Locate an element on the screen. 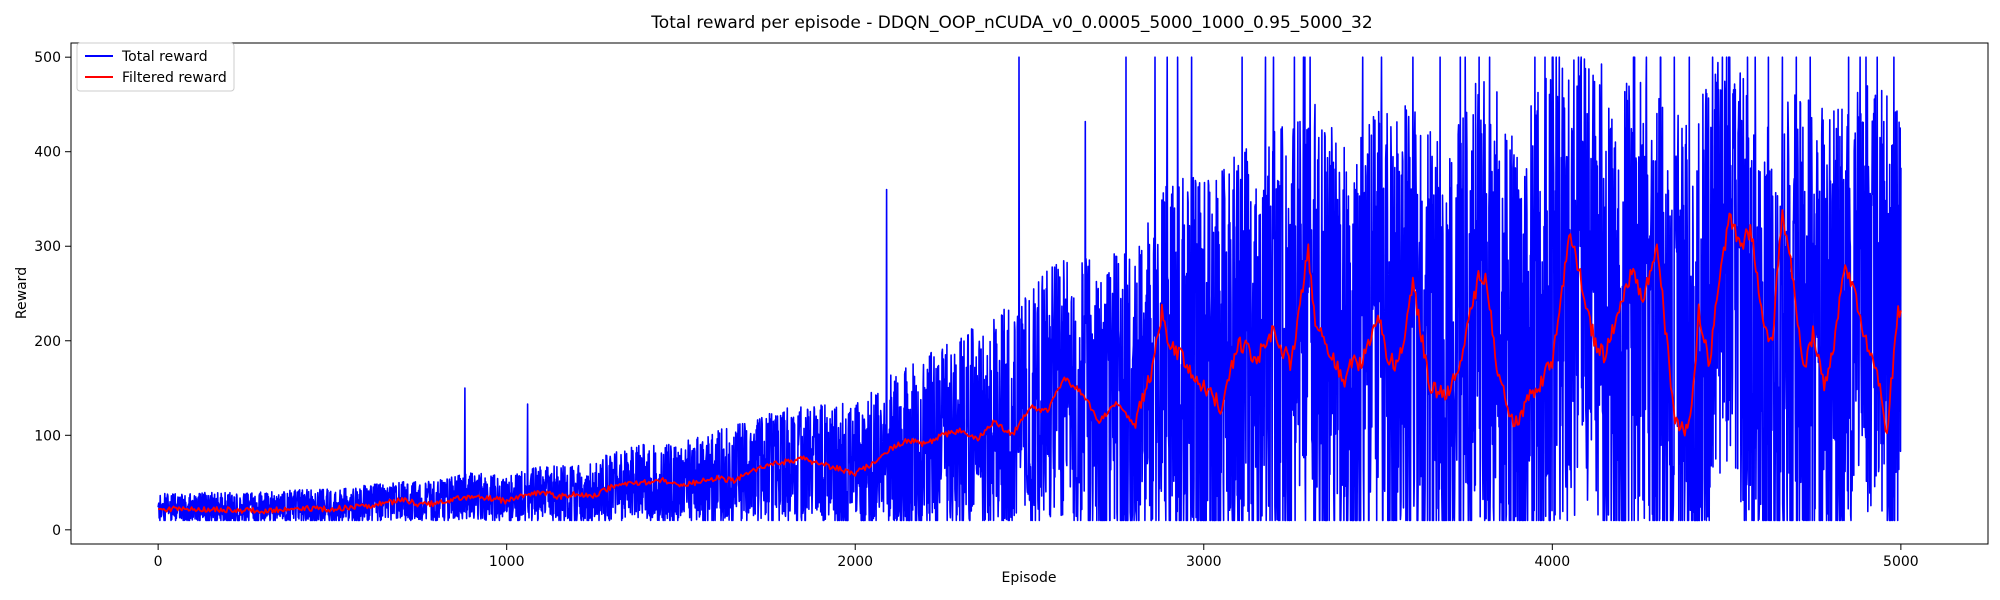 Image resolution: width=2000 pixels, height=600 pixels. x-axis-ticks: 0 1000 2000 3000 4000 5000 is located at coordinates (1036, 557).